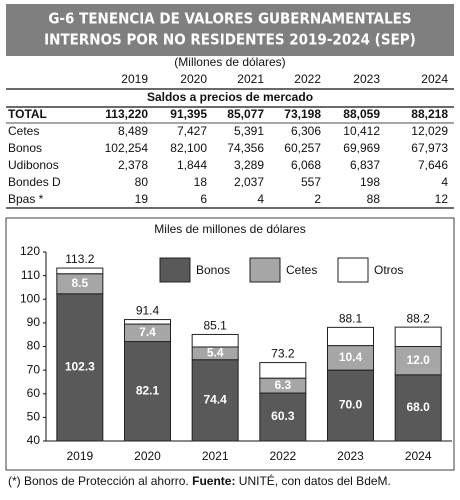 The image size is (460, 500). What do you see at coordinates (366, 79) in the screenshot?
I see `year-header: 2023` at bounding box center [366, 79].